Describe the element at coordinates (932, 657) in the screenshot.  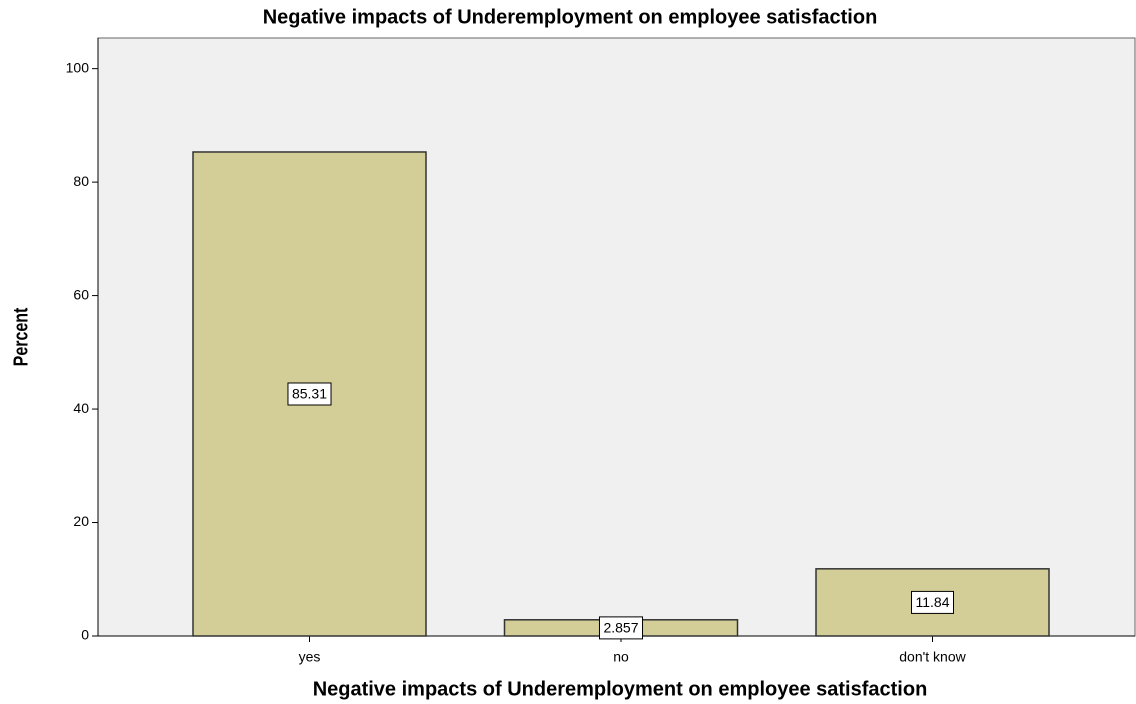
I see `x-tick-label: don't know` at that location.